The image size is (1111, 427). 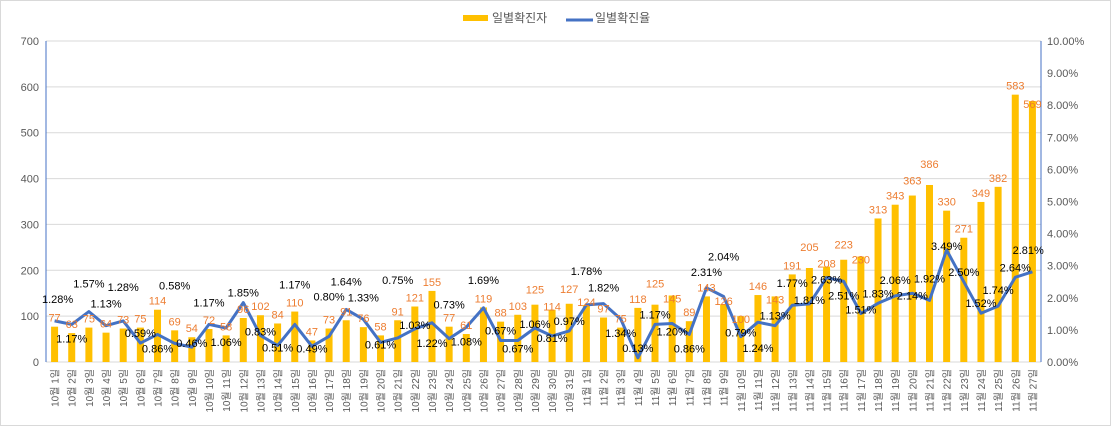 What do you see at coordinates (776, 390) in the screenshot?
I see `x-tick-label: 11월 12일` at bounding box center [776, 390].